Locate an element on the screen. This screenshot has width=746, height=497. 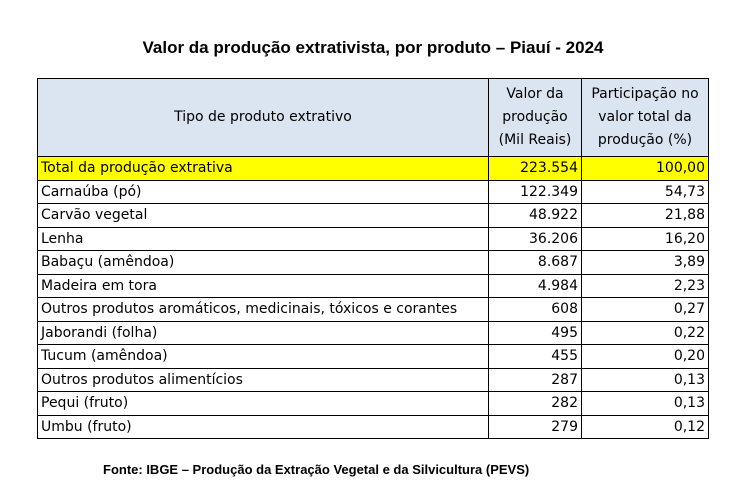
row-value: 279 is located at coordinates (535, 426).